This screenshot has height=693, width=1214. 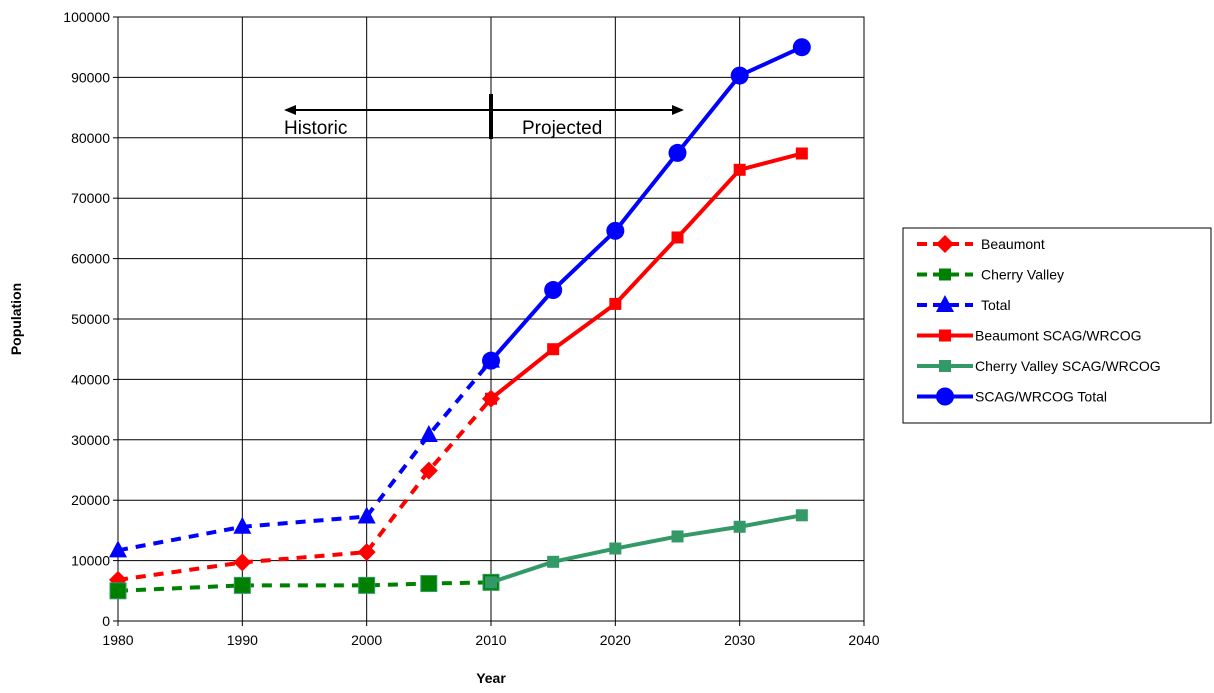 What do you see at coordinates (615, 640) in the screenshot?
I see `x-tick-label: 2020` at bounding box center [615, 640].